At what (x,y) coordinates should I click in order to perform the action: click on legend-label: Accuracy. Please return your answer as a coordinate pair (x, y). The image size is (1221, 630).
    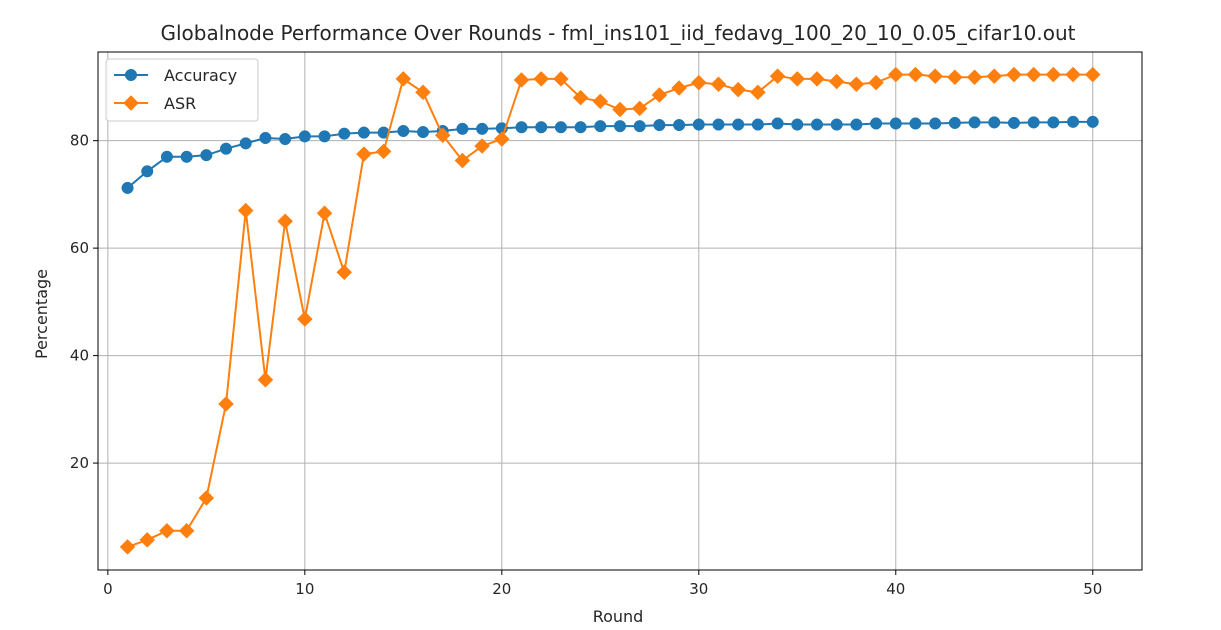
    Looking at the image, I should click on (200, 75).